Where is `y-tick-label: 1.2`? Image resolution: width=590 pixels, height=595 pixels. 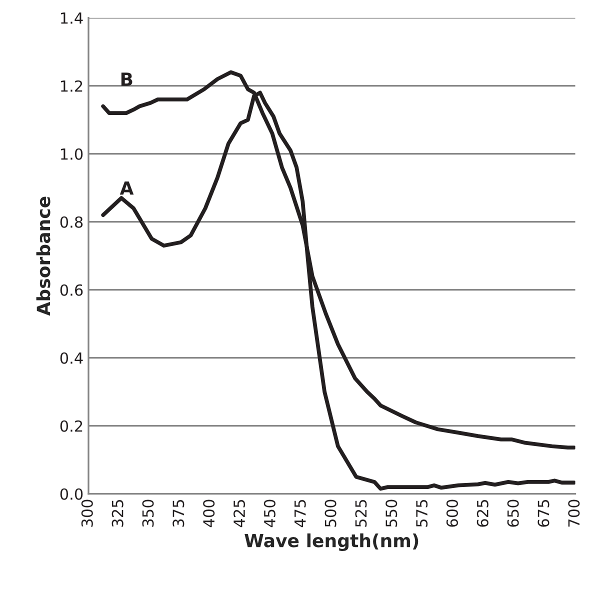 y-tick-label: 1.2 is located at coordinates (71, 86).